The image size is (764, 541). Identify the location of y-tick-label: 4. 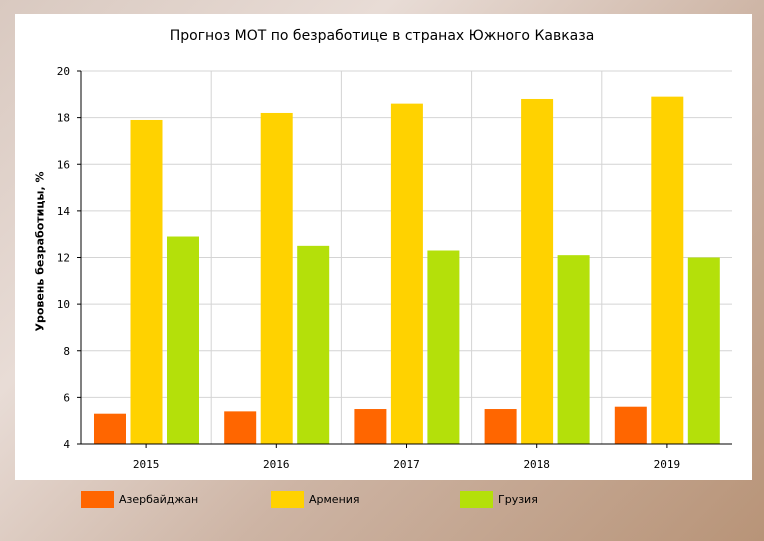
(66, 444).